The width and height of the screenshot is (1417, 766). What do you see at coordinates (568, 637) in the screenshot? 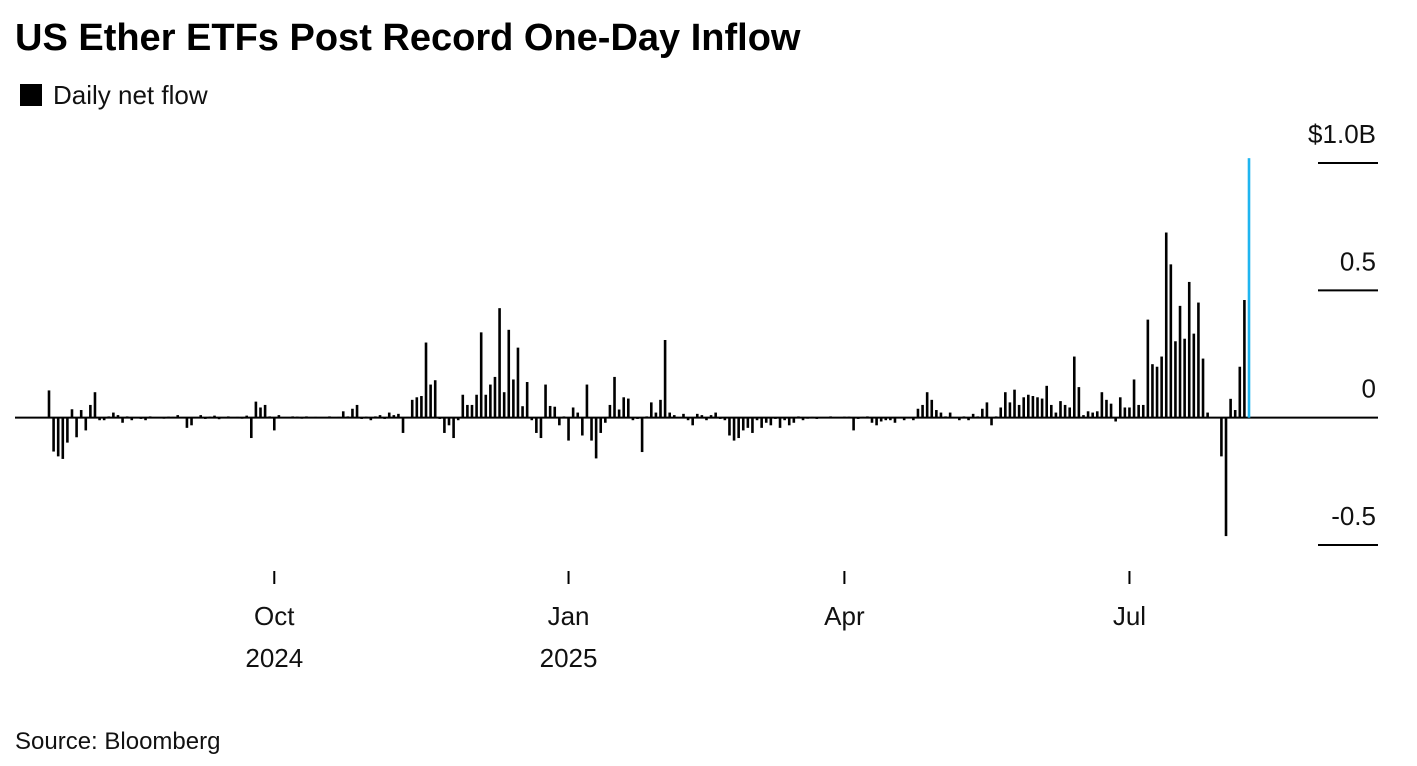
I see `x-tick-label: Jan 2025` at bounding box center [568, 637].